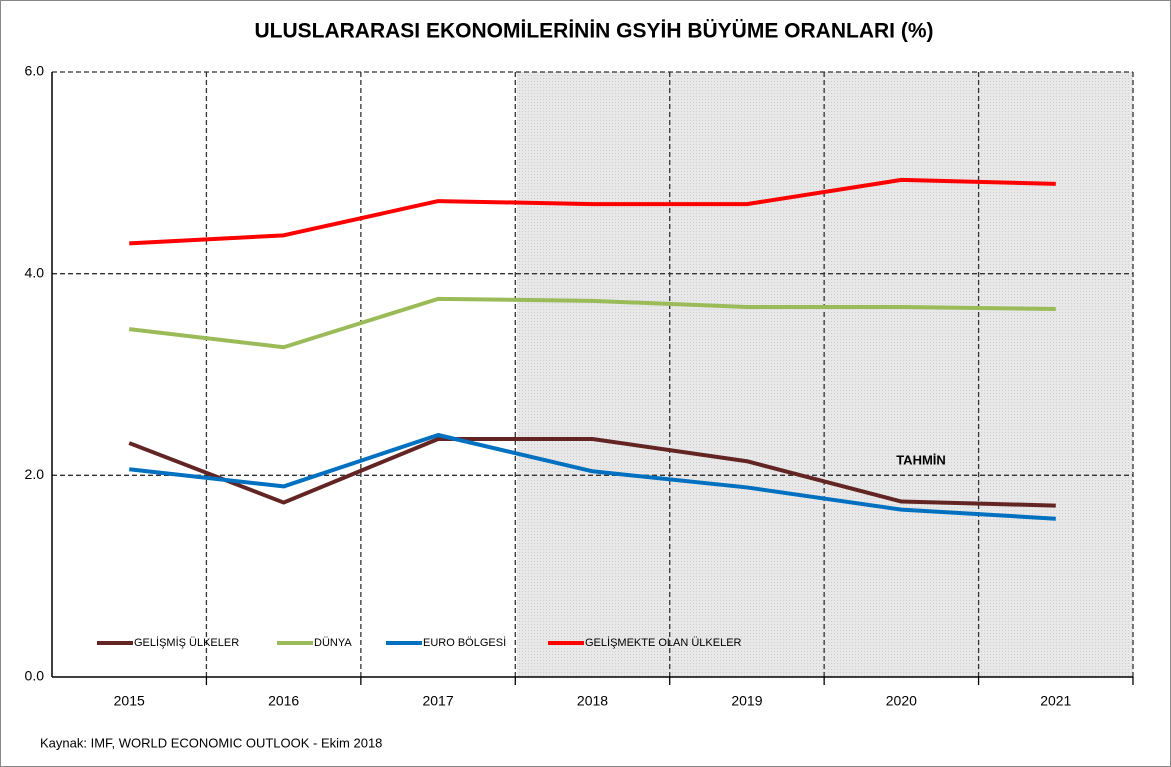 The width and height of the screenshot is (1171, 767). Describe the element at coordinates (283, 701) in the screenshot. I see `x-tick-label: 2016` at that location.